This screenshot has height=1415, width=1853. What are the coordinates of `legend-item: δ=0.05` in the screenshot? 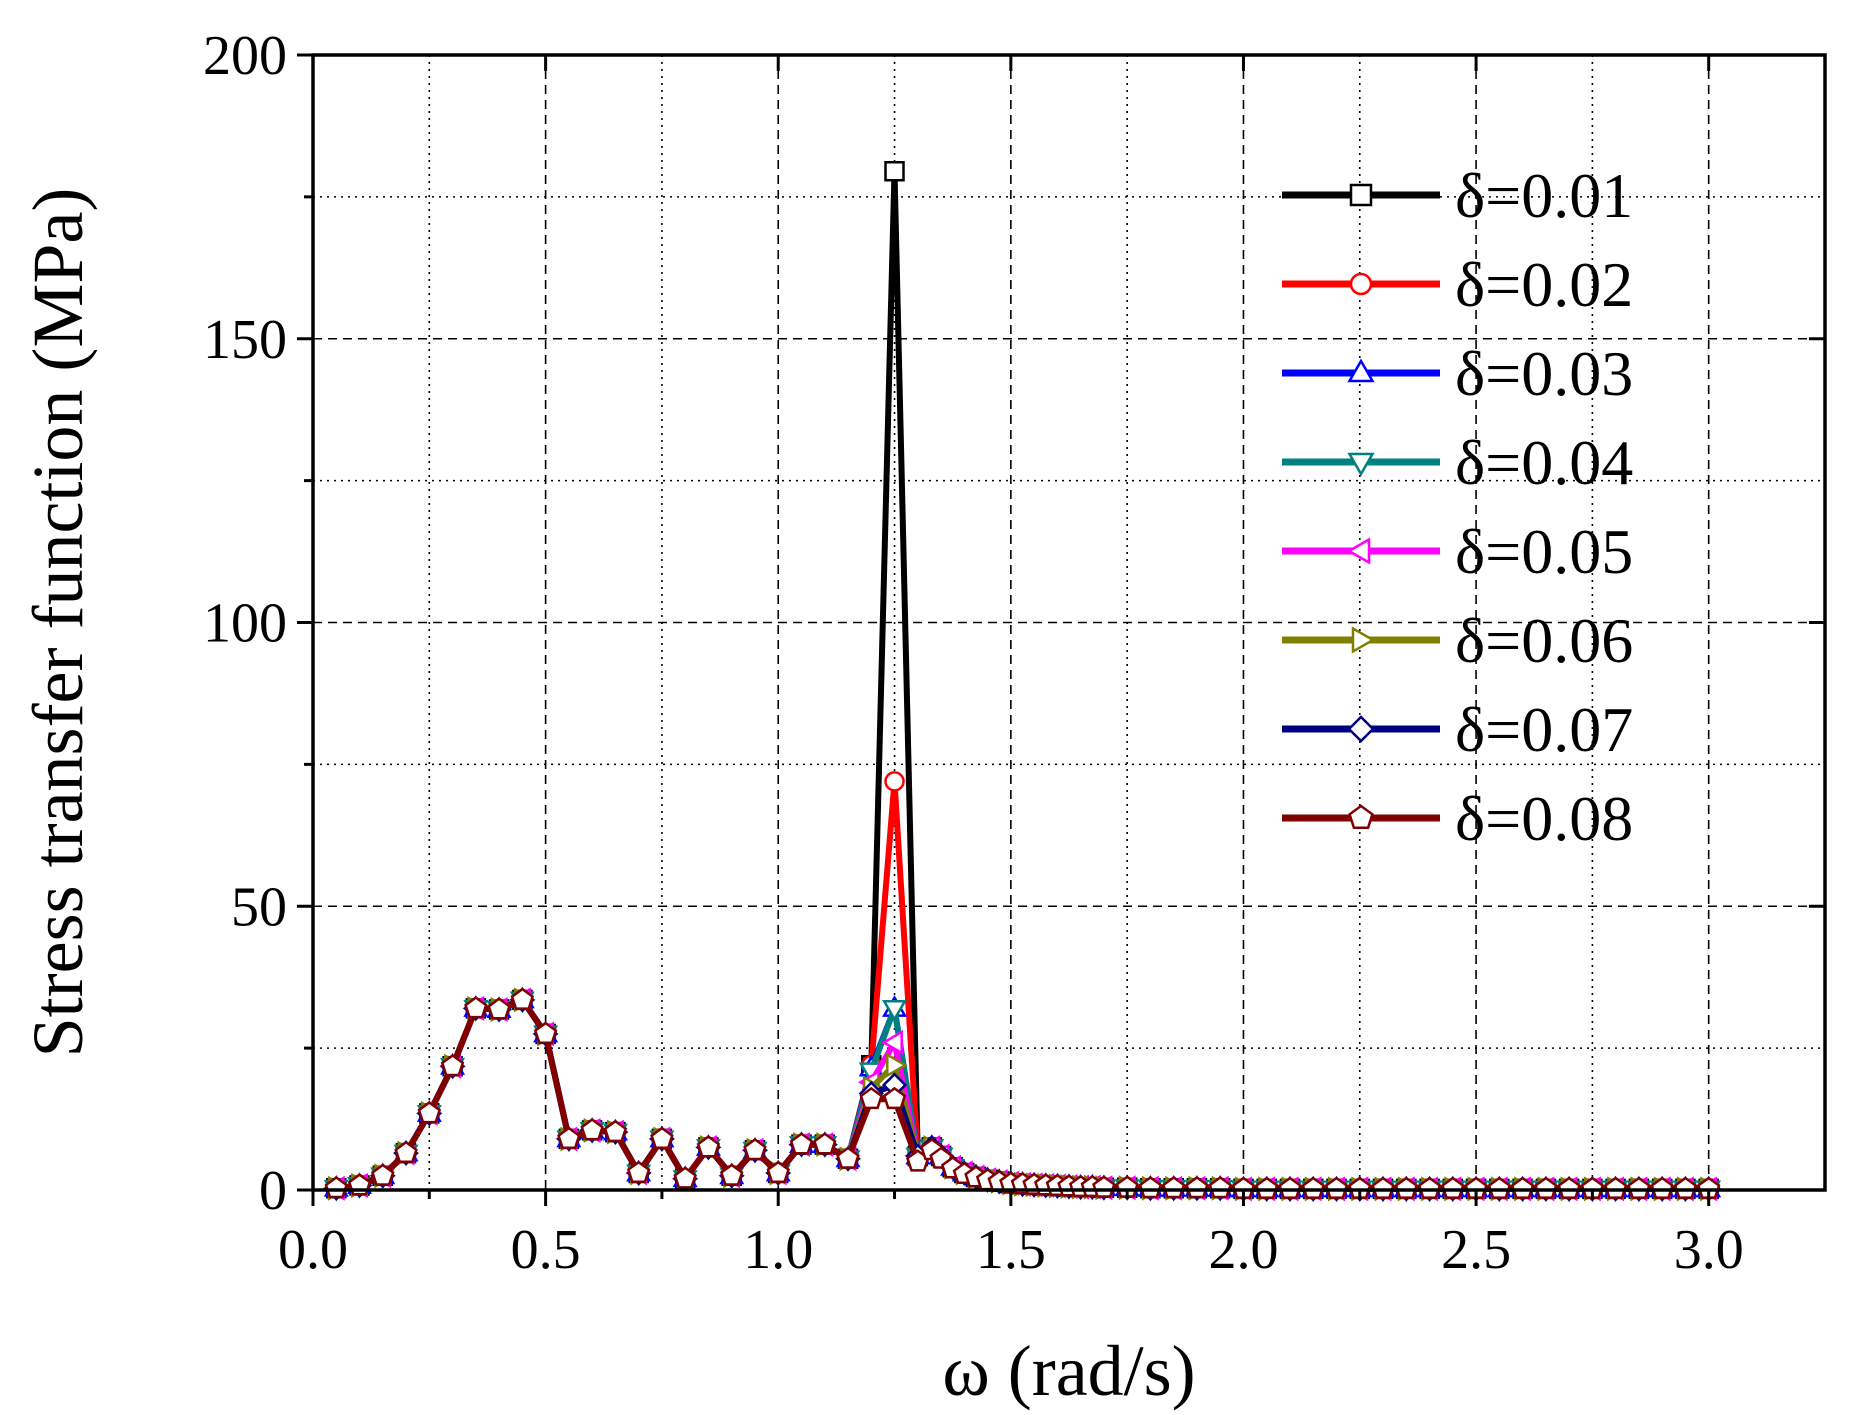 It's located at (1457, 551).